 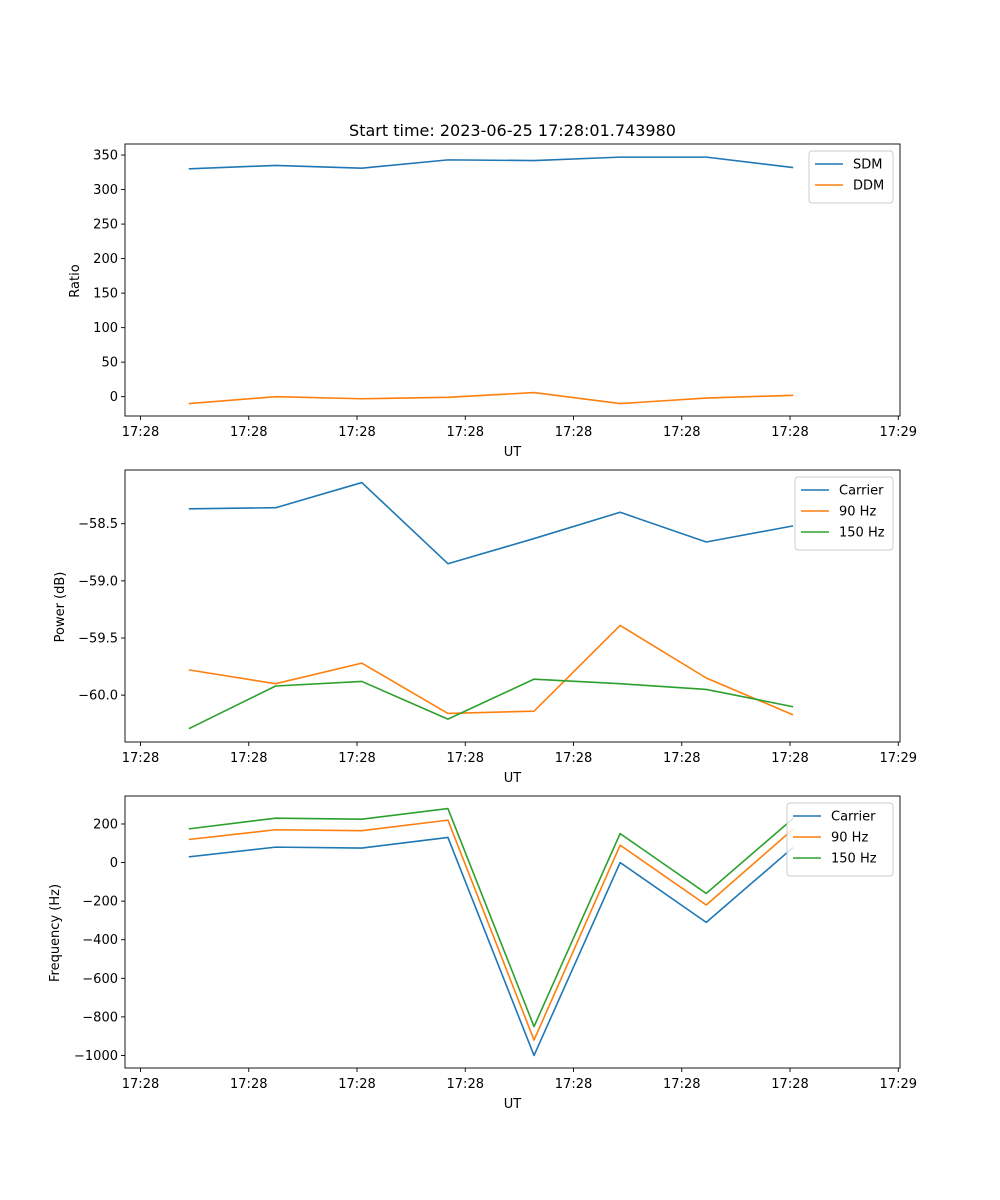 I want to click on y-tick-label: −60.0, so click(x=98, y=696).